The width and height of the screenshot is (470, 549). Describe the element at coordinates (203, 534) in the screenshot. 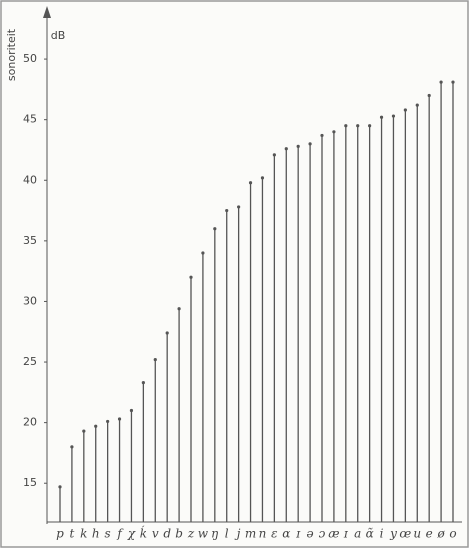

I see `x-tick-label: w` at that location.